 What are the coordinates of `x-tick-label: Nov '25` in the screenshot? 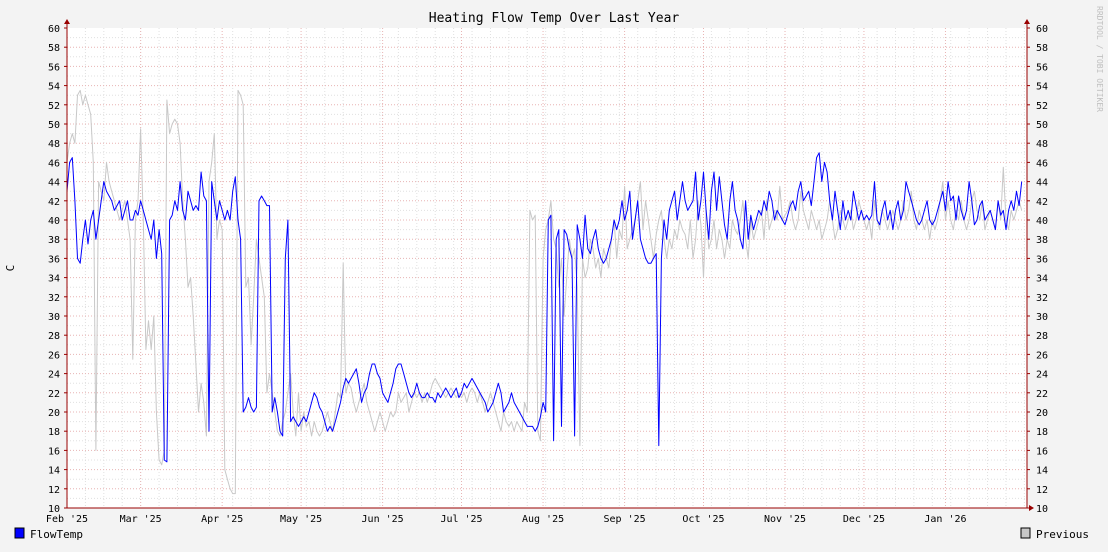 It's located at (785, 519).